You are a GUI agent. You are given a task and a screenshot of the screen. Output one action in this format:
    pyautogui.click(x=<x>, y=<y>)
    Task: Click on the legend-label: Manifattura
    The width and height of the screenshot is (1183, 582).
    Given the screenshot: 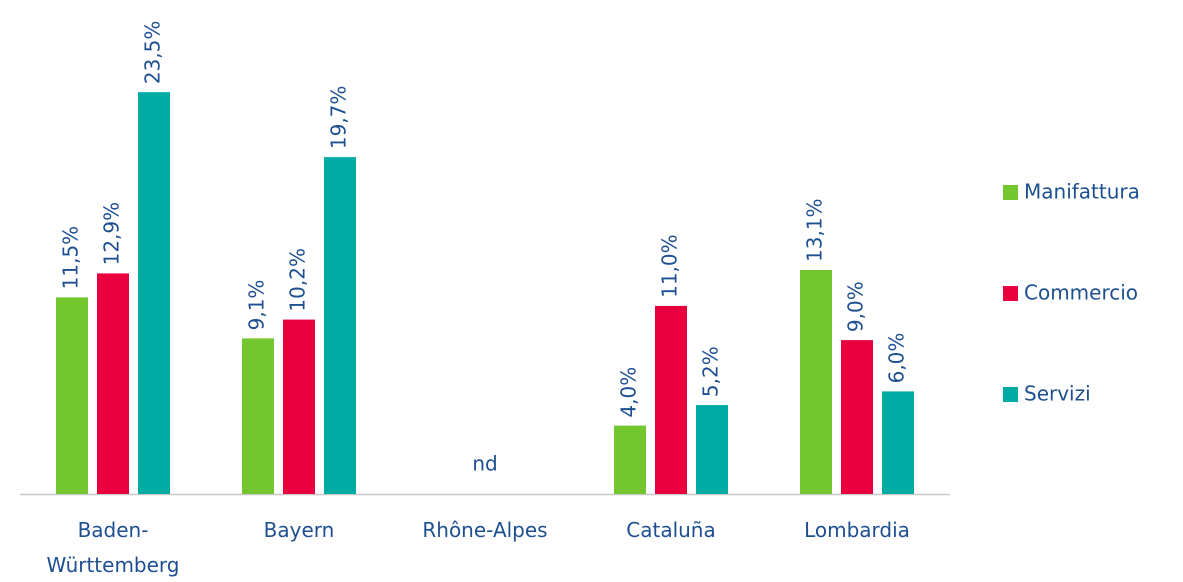 What is the action you would take?
    pyautogui.click(x=1082, y=192)
    